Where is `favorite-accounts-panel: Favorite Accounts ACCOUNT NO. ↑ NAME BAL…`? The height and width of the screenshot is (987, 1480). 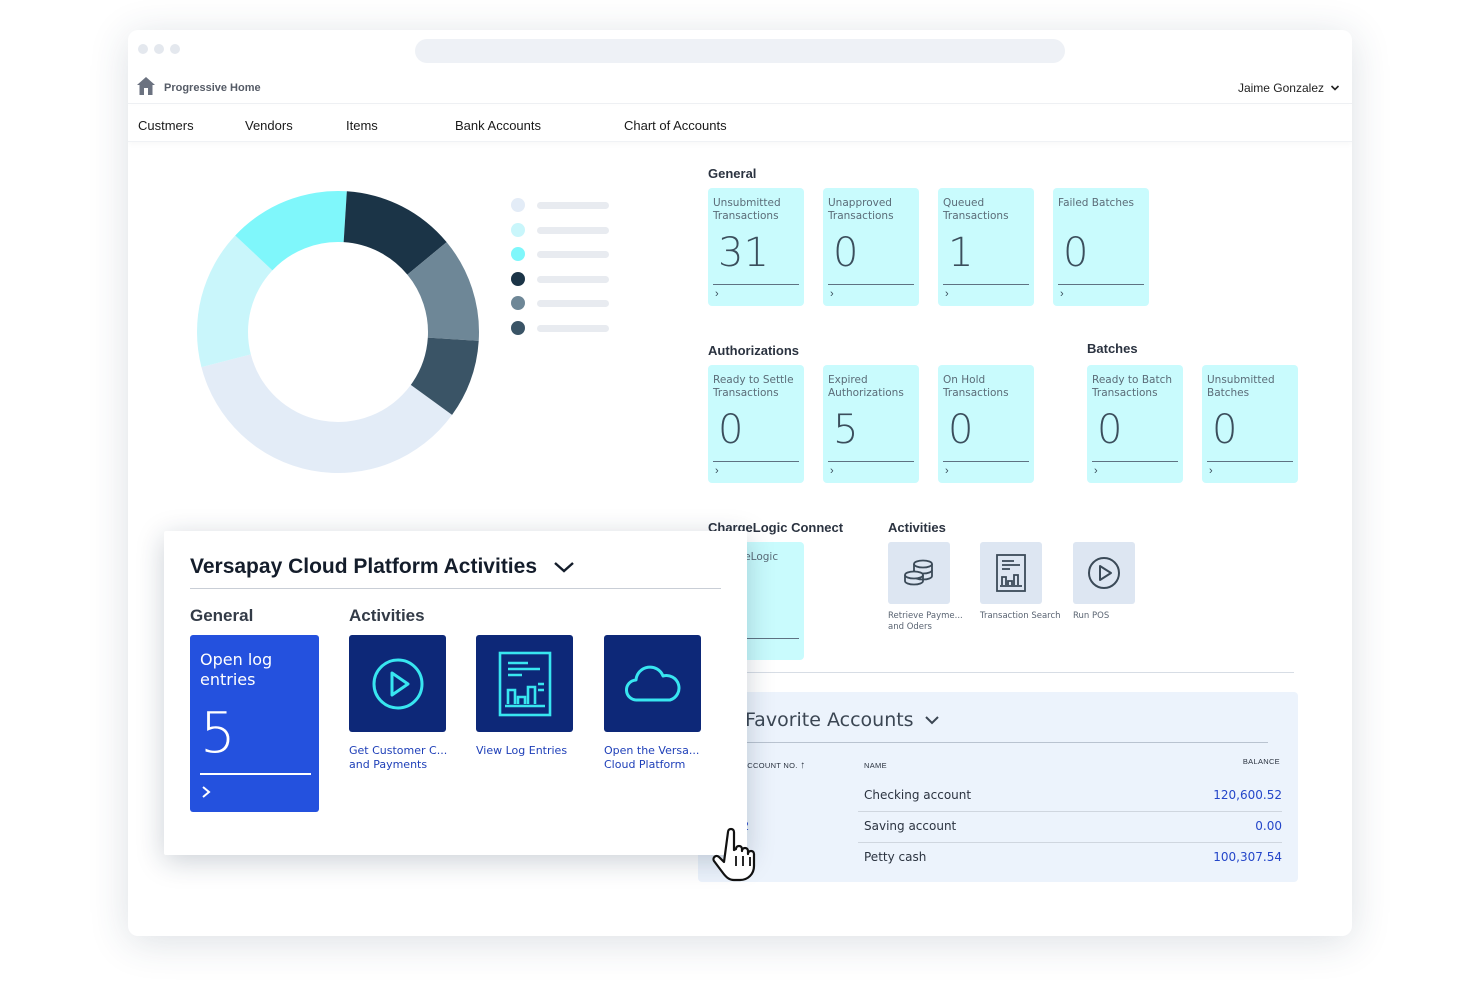
favorite-accounts-panel: Favorite Accounts ACCOUNT NO. ↑ NAME BAL… is located at coordinates (998, 787).